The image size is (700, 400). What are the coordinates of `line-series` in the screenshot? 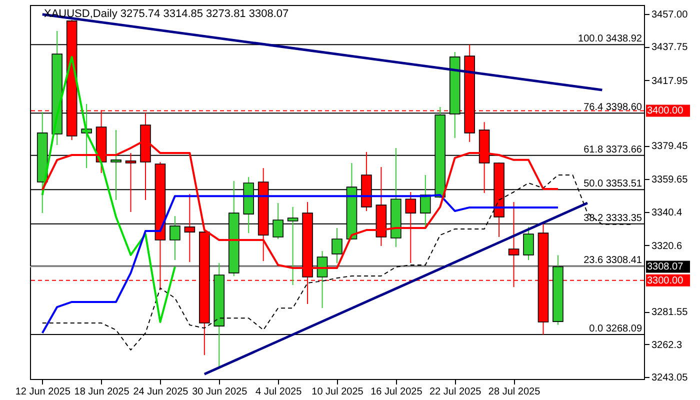 It's located at (108, 189).